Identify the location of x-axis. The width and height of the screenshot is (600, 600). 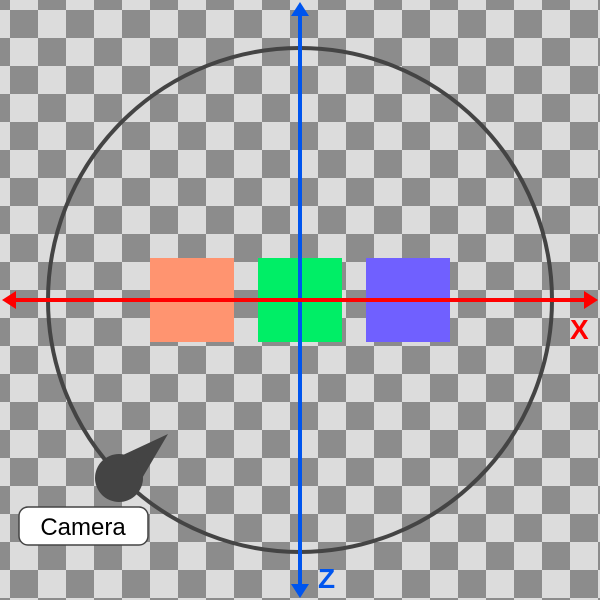
(300, 300).